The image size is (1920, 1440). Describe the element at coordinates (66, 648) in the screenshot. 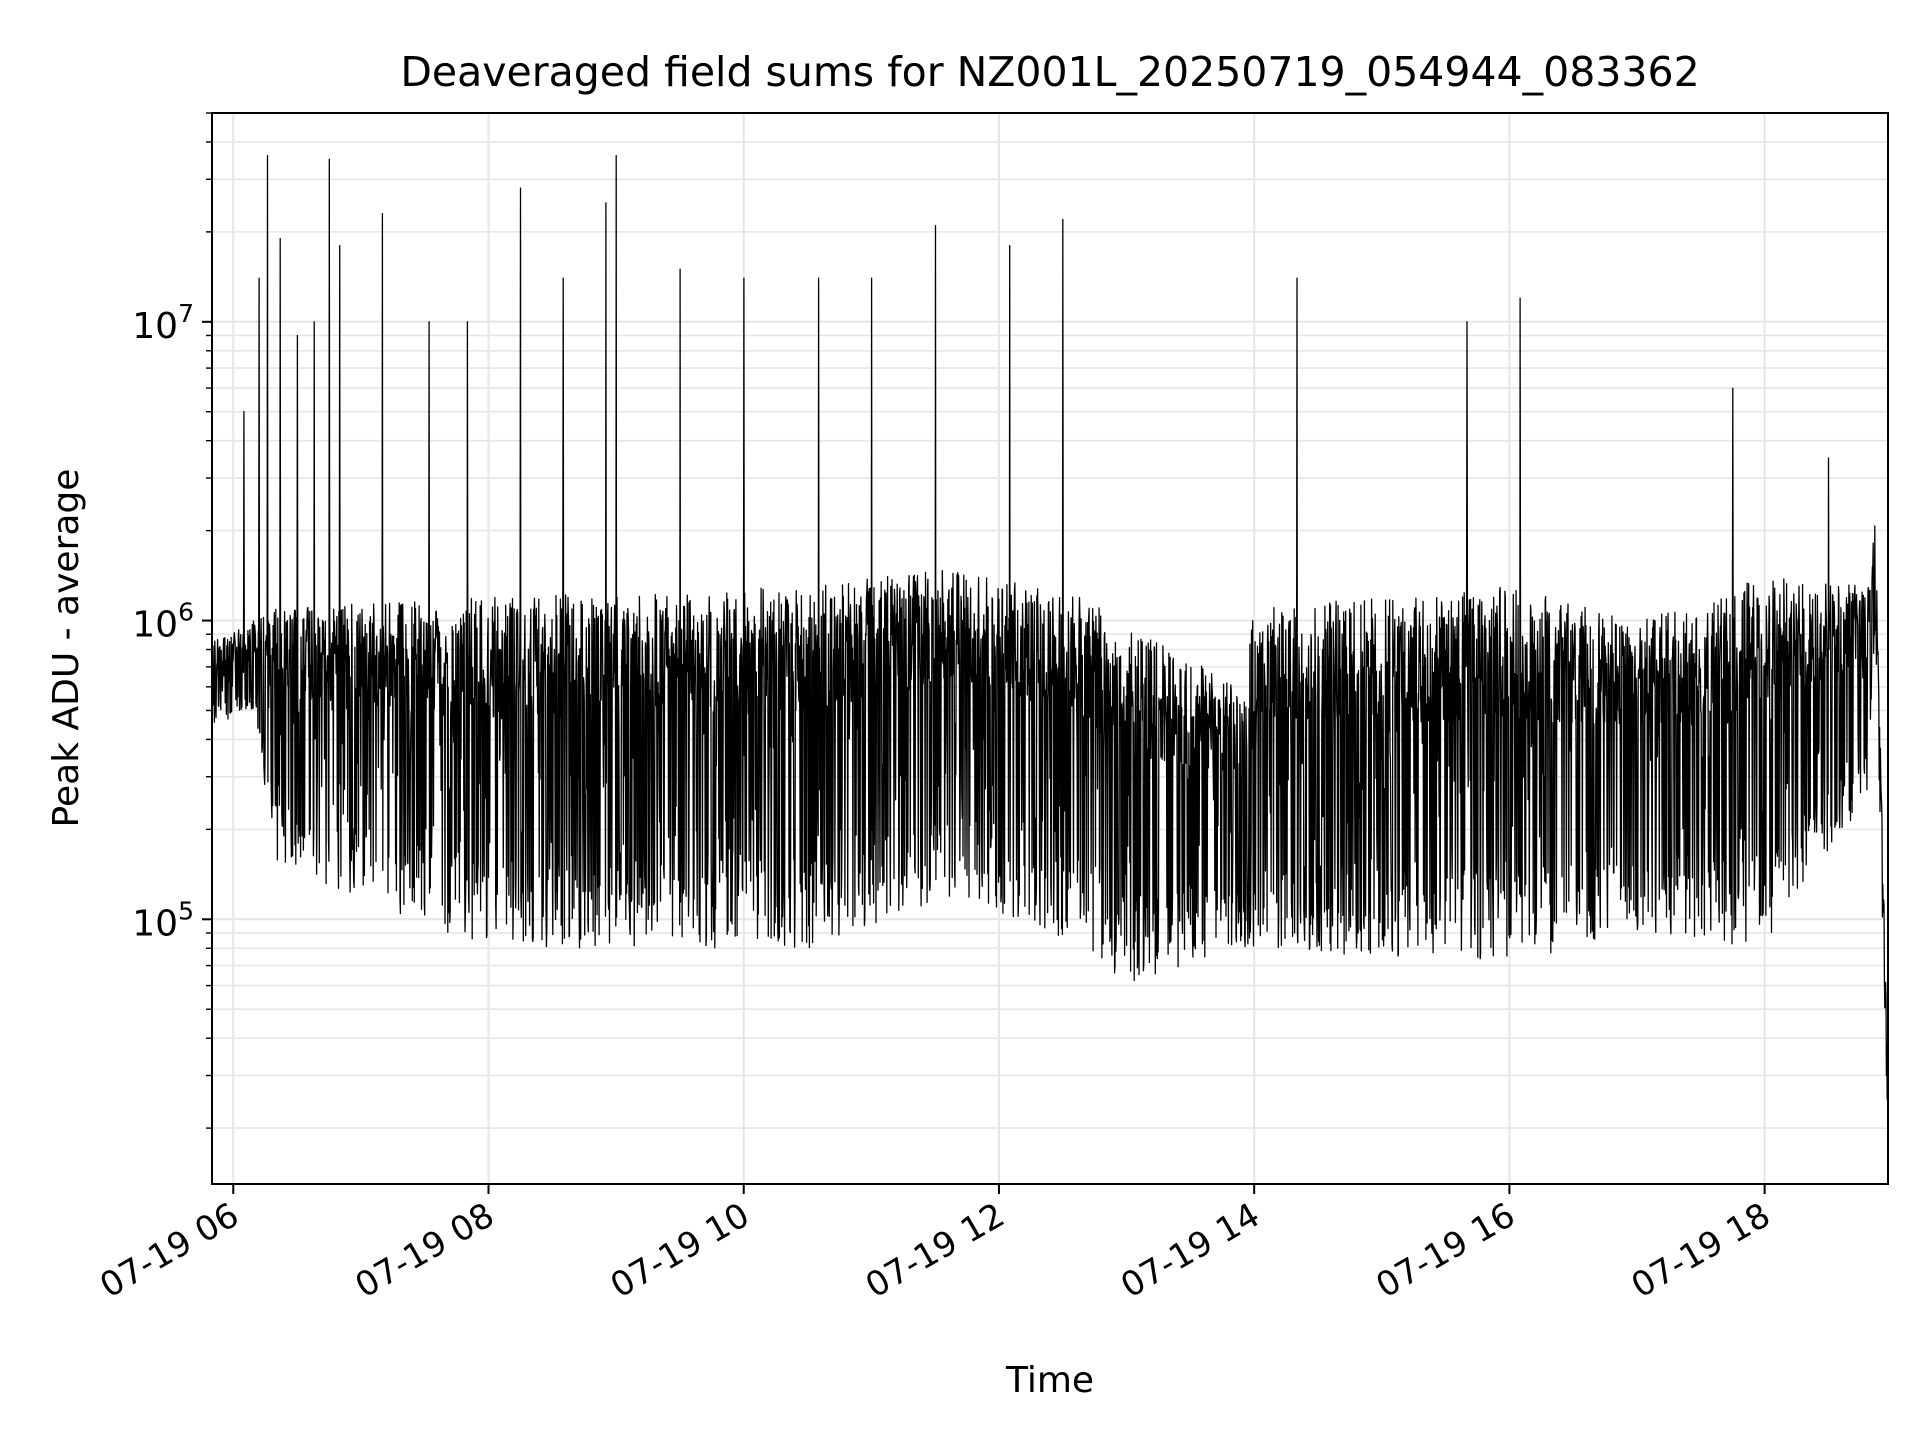

I see `y-axis-label: Peak ADU - average` at that location.